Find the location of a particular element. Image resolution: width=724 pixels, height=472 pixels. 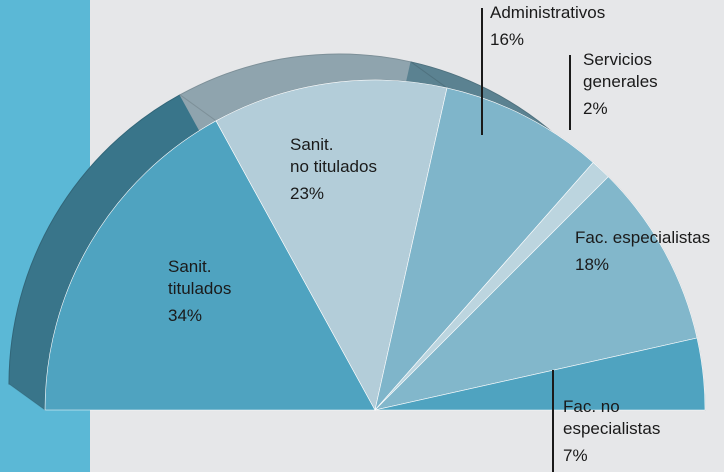

slice-label: Servicios generales 2% is located at coordinates (620, 84).